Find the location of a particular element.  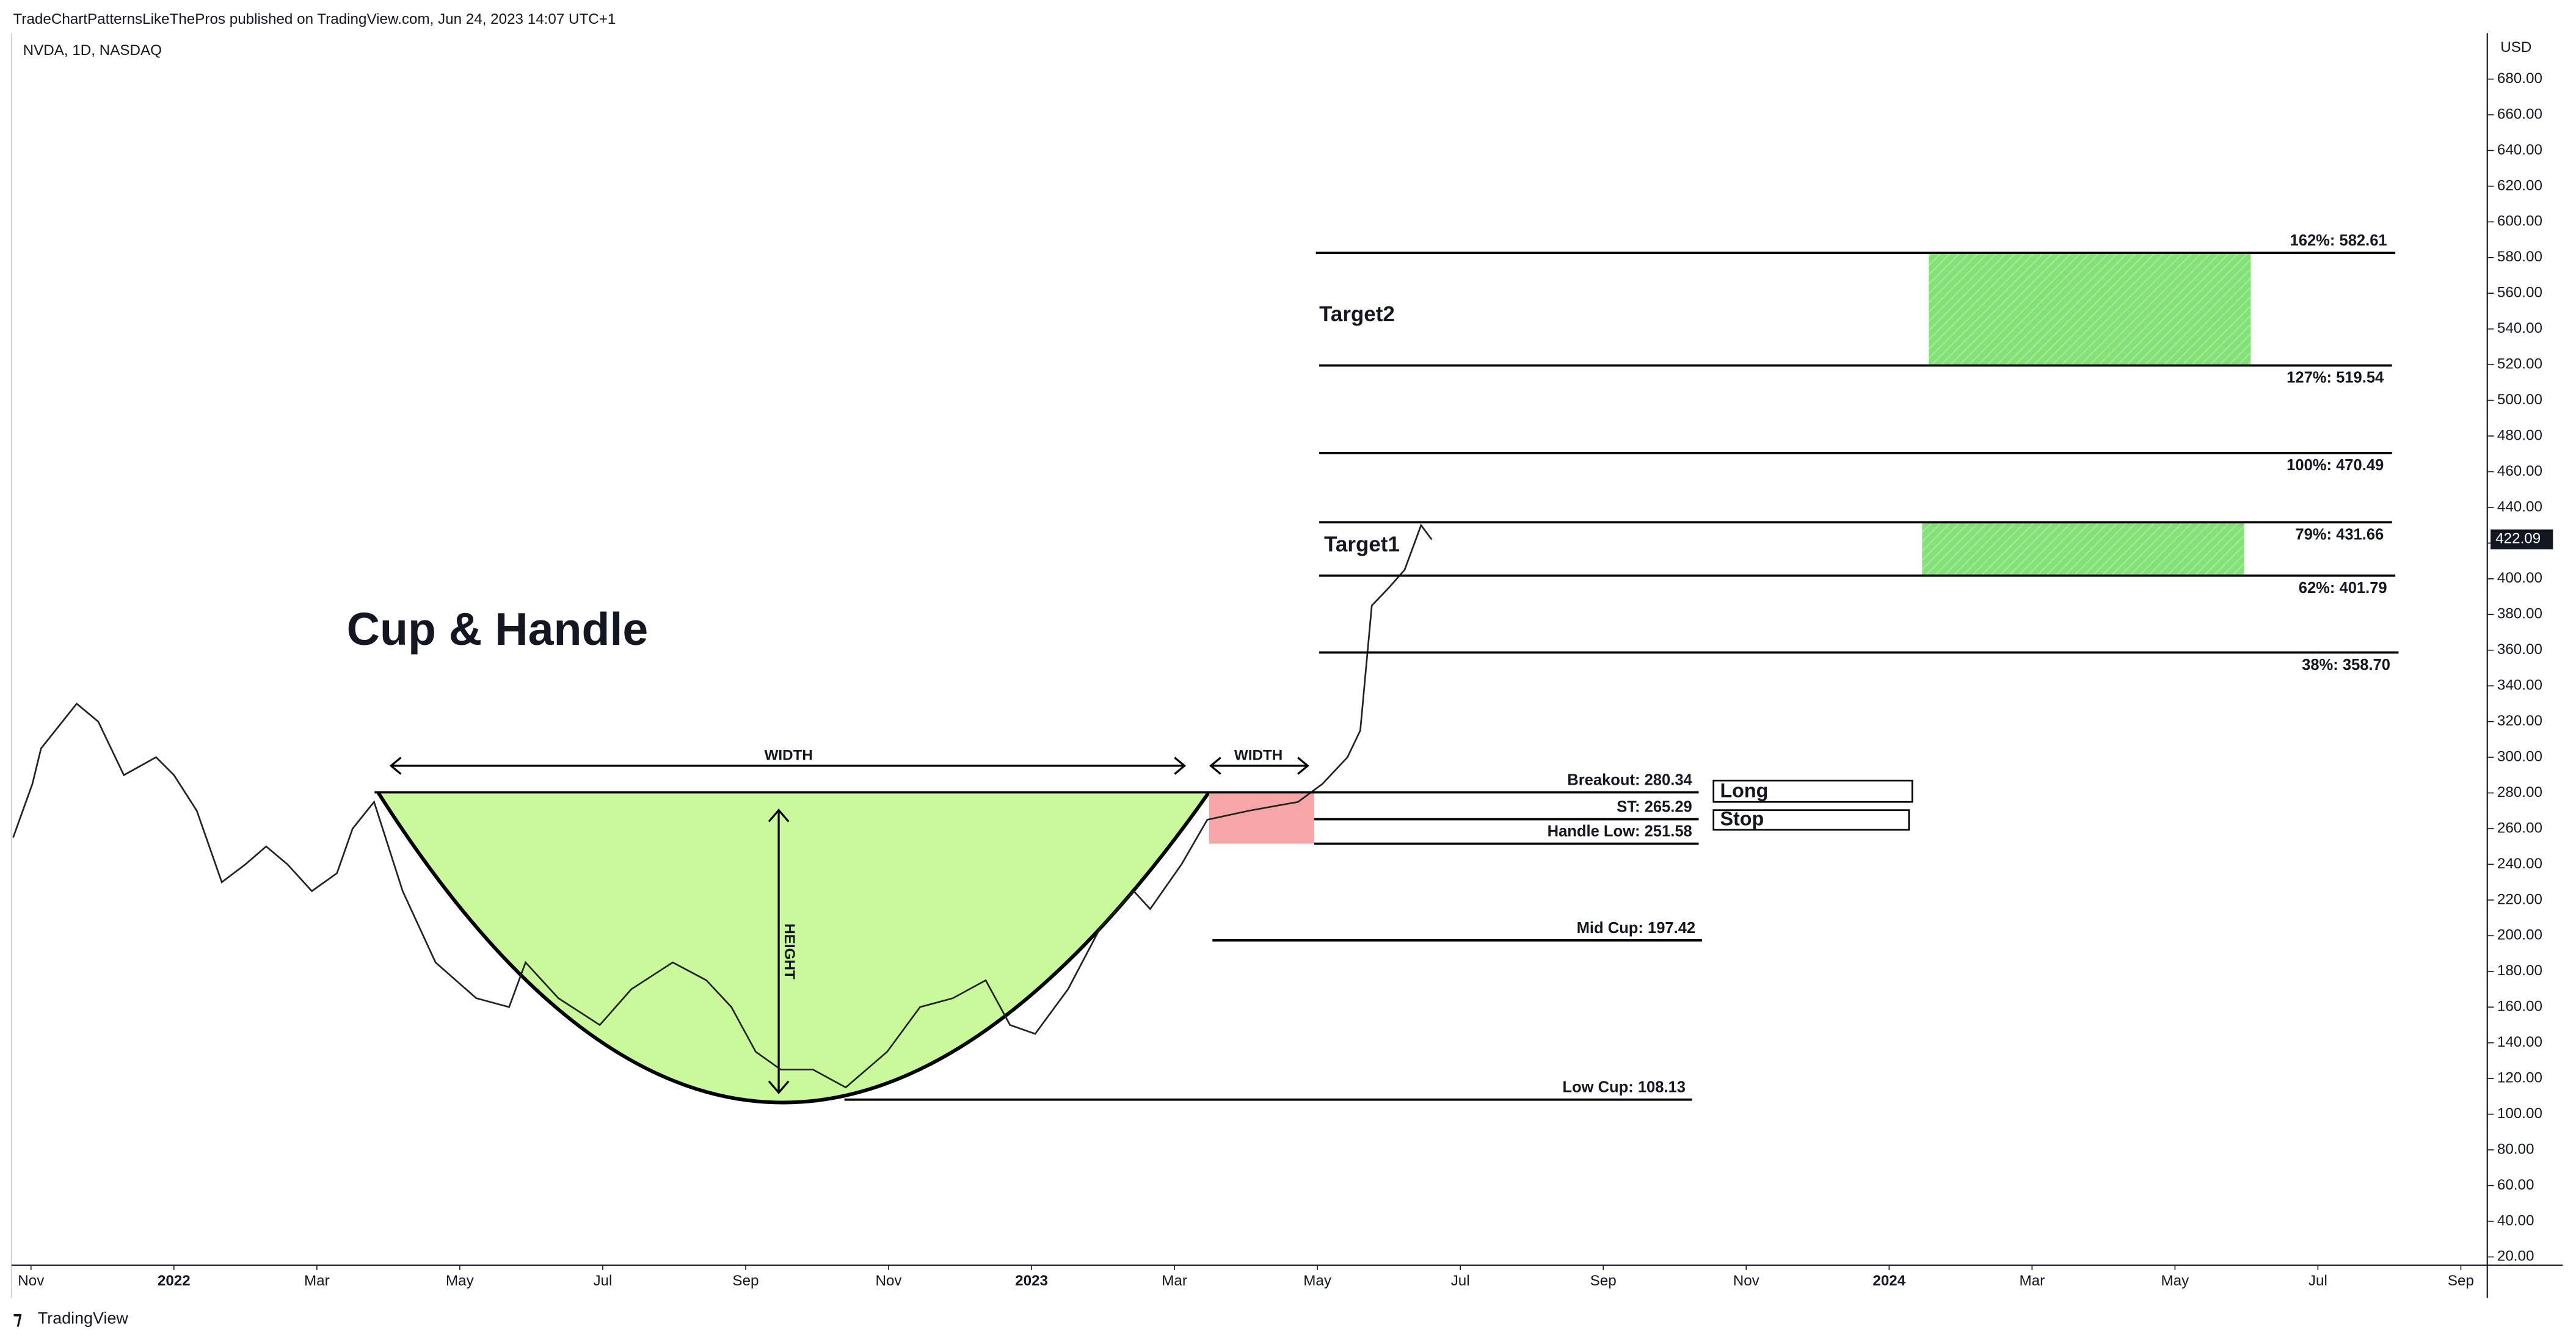

y-tick-label: 80.00 is located at coordinates (2515, 1149).